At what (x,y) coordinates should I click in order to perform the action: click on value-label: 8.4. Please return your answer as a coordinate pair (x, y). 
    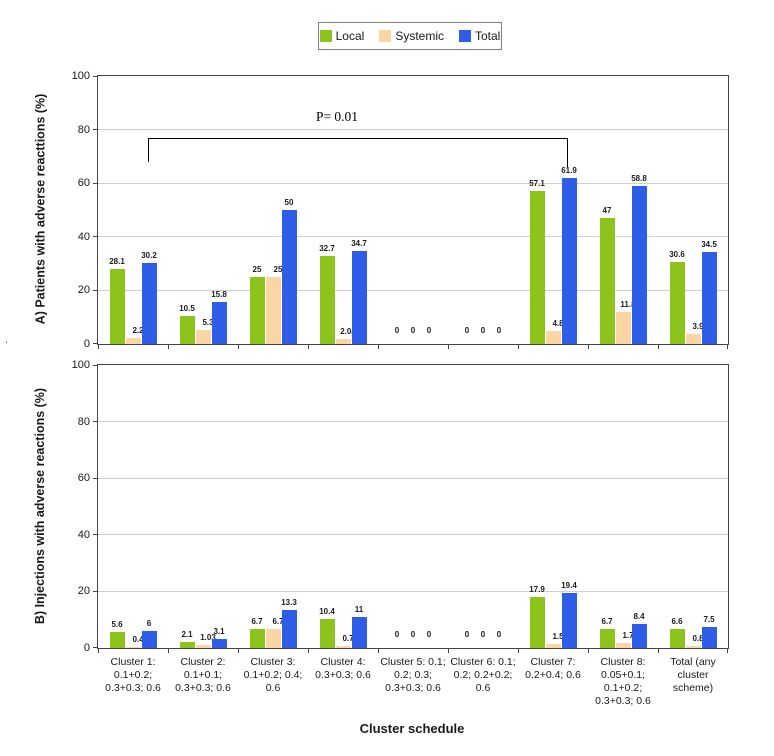
    Looking at the image, I should click on (639, 617).